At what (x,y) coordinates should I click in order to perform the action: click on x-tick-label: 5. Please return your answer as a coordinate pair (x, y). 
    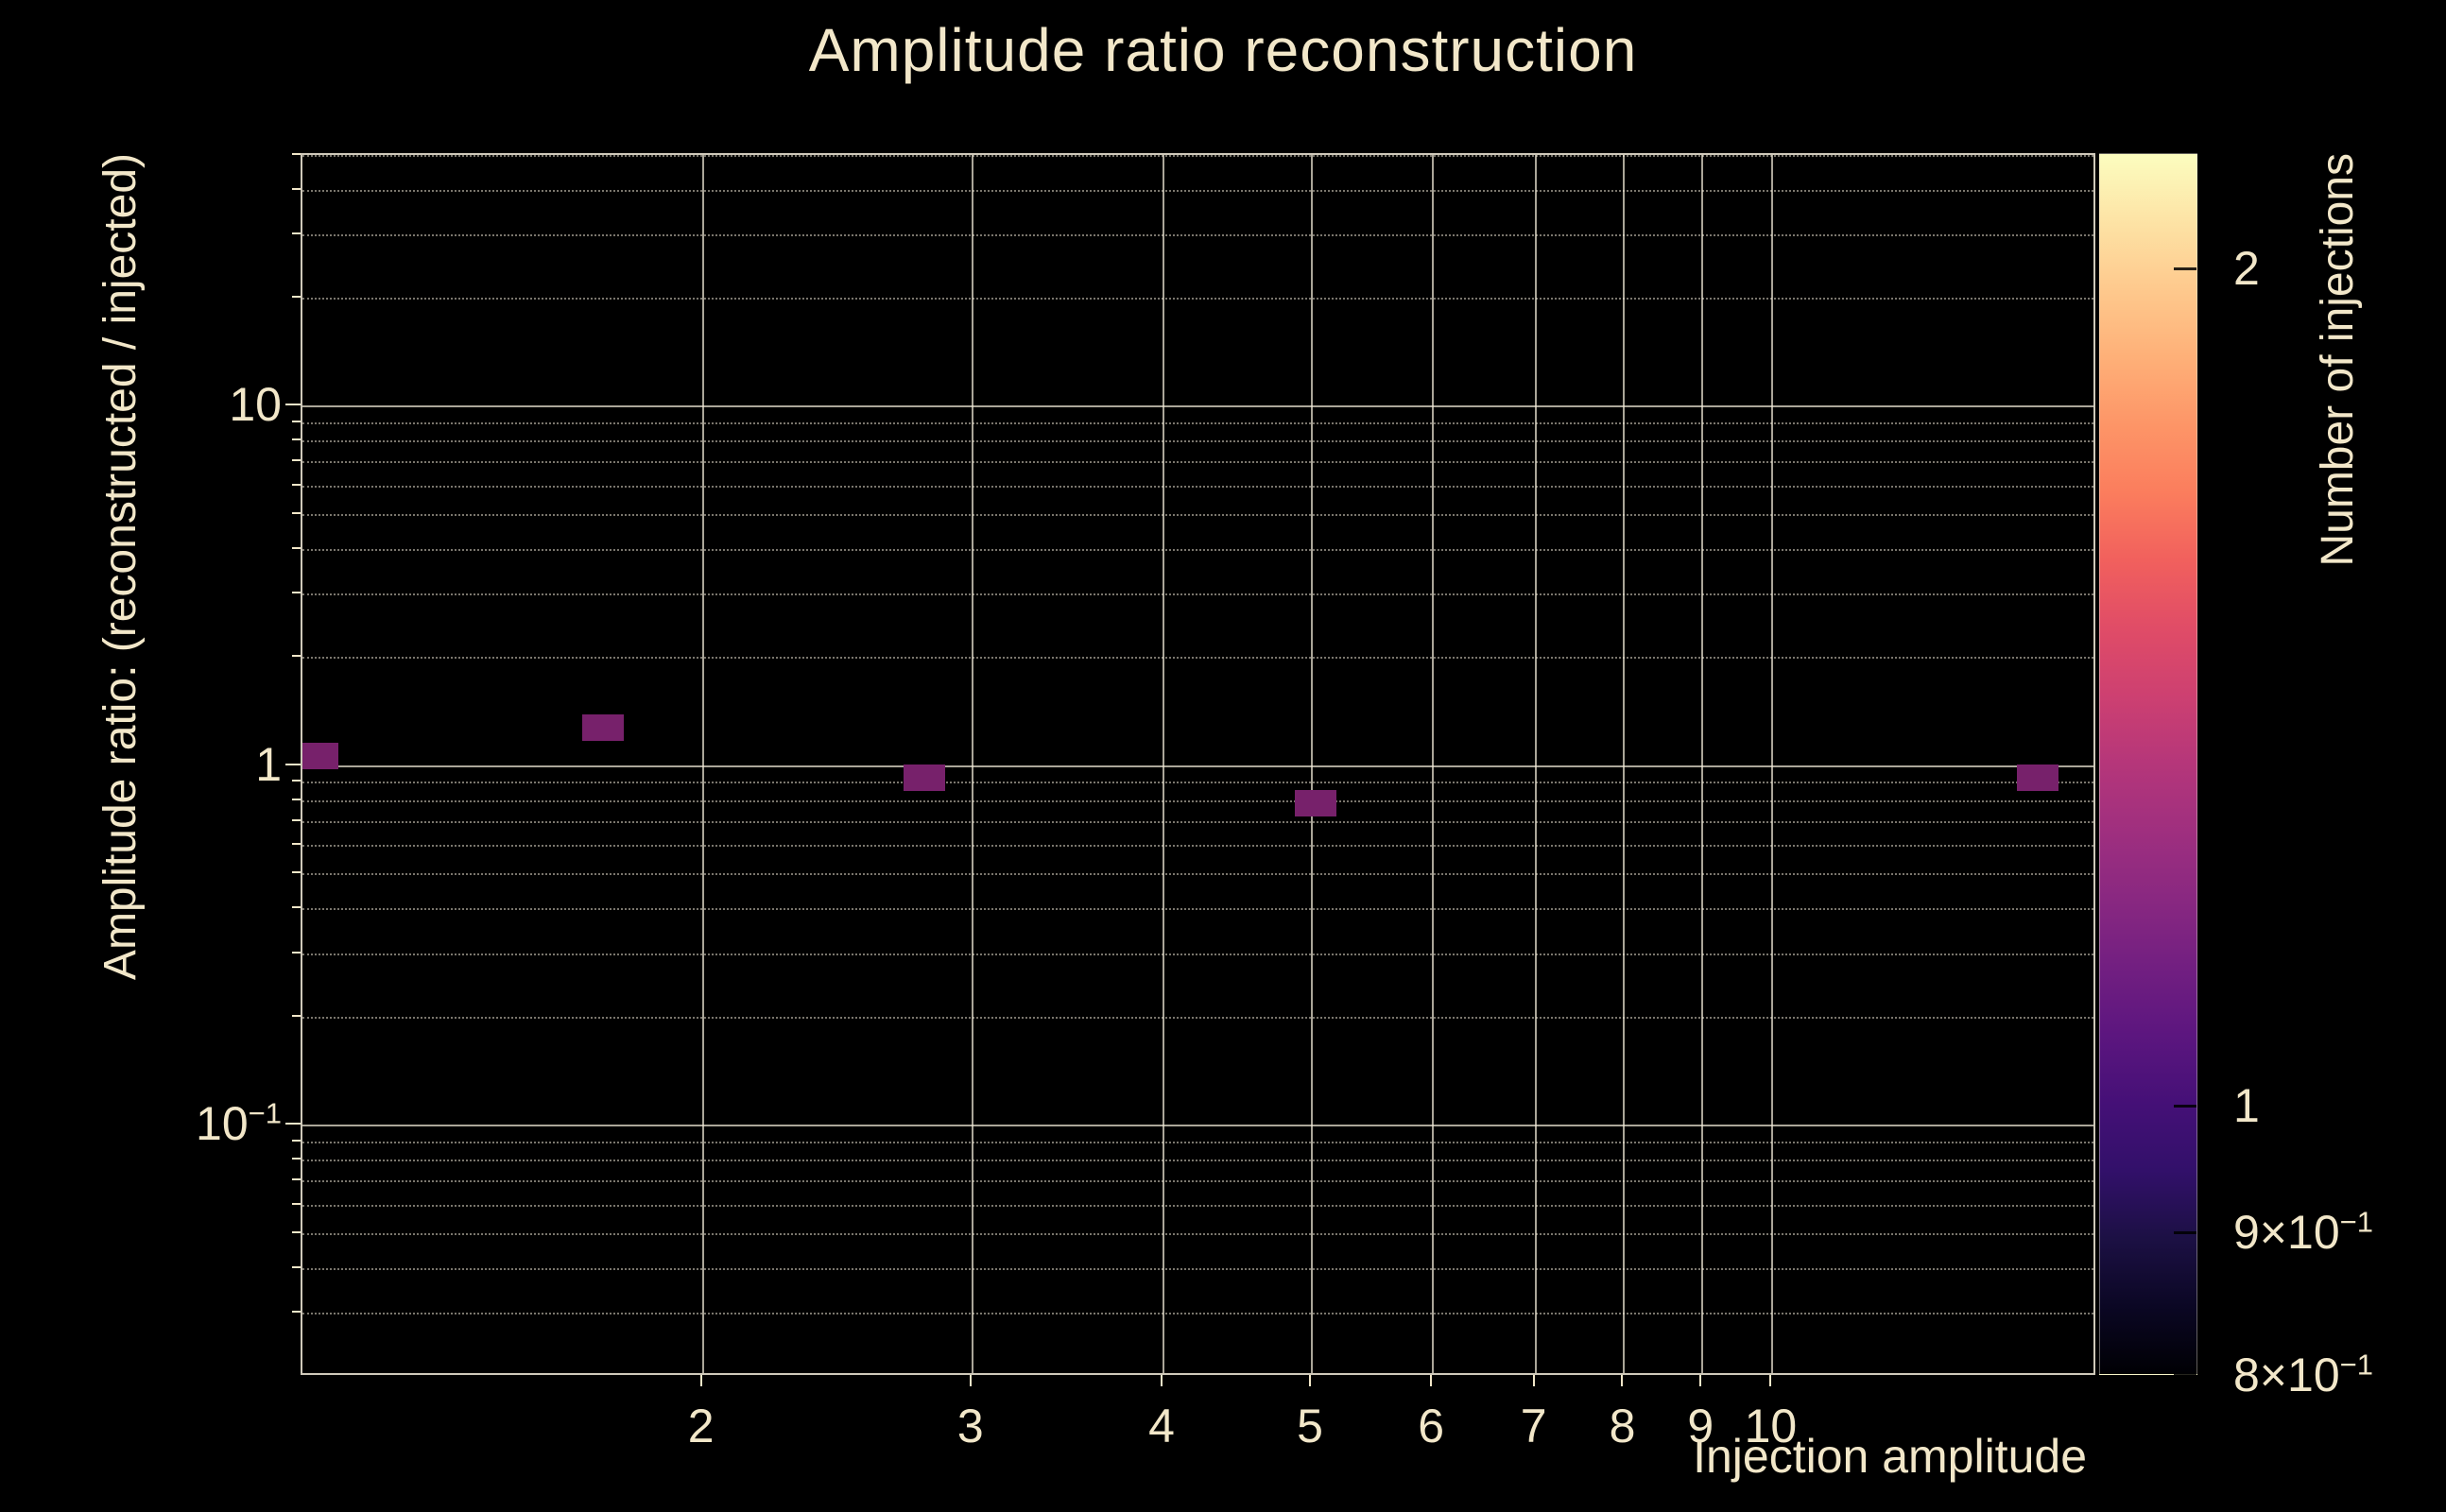
    Looking at the image, I should click on (1310, 1426).